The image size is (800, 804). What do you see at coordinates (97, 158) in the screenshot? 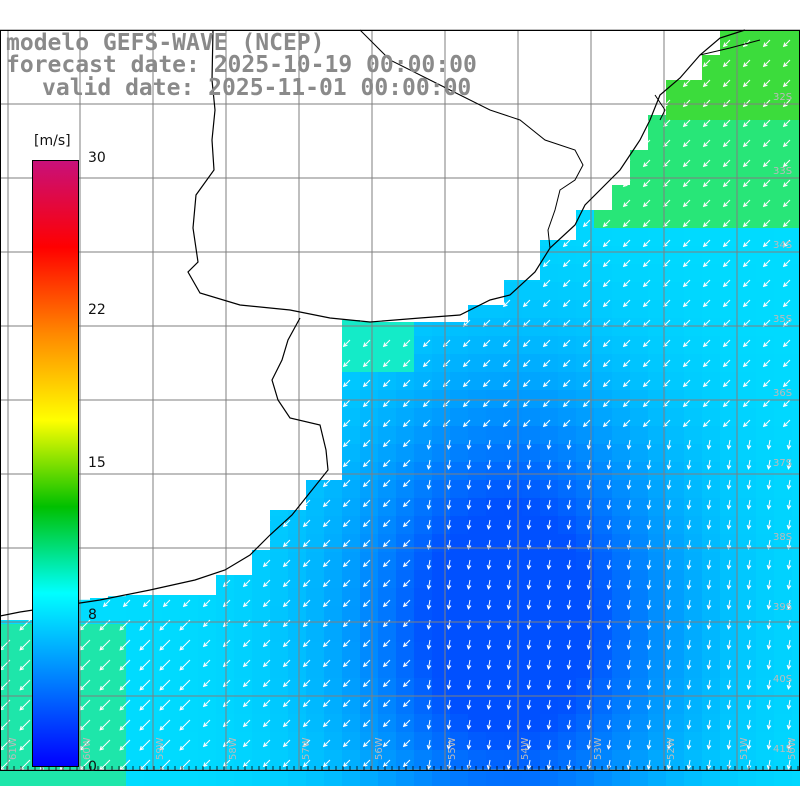
I see `colorbar-tick-30: 30` at bounding box center [97, 158].